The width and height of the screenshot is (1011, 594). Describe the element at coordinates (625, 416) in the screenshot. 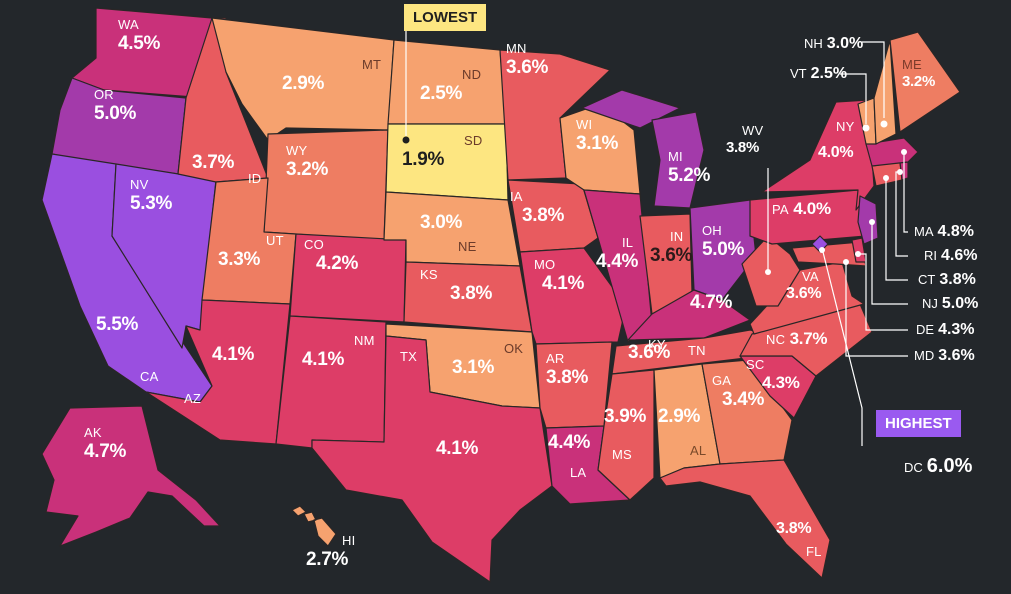

I see `value-MS: 3.9%` at that location.